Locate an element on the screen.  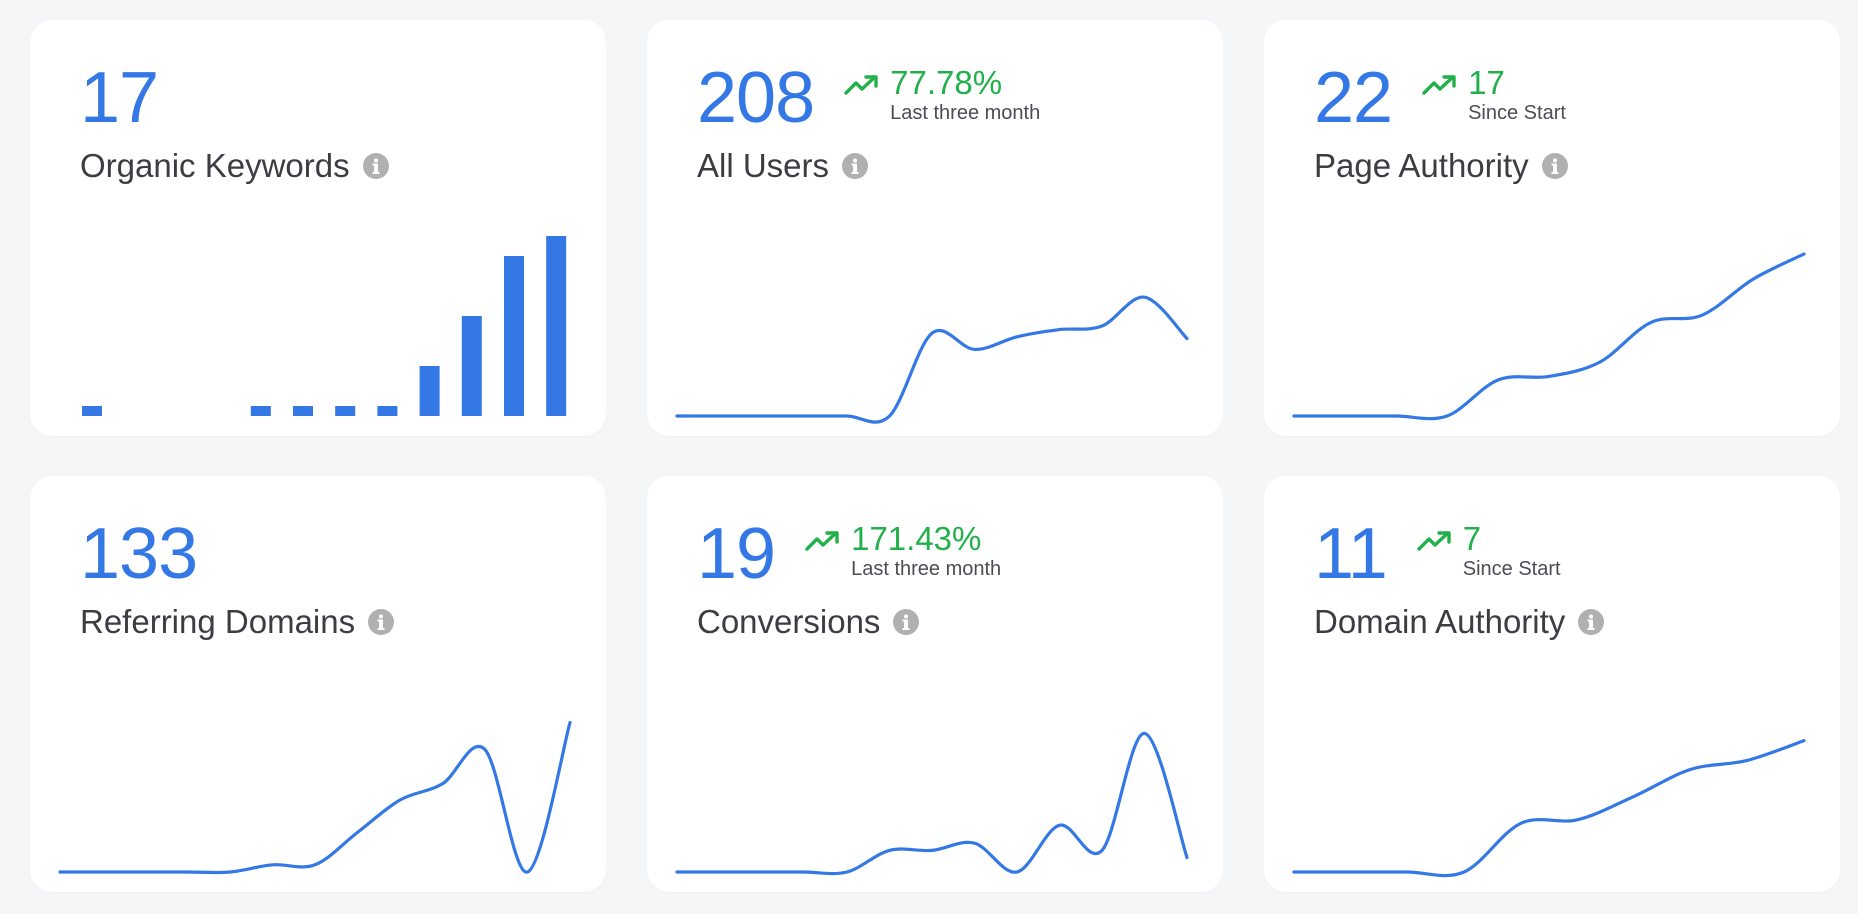
trend-value: 77.78% is located at coordinates (946, 82).